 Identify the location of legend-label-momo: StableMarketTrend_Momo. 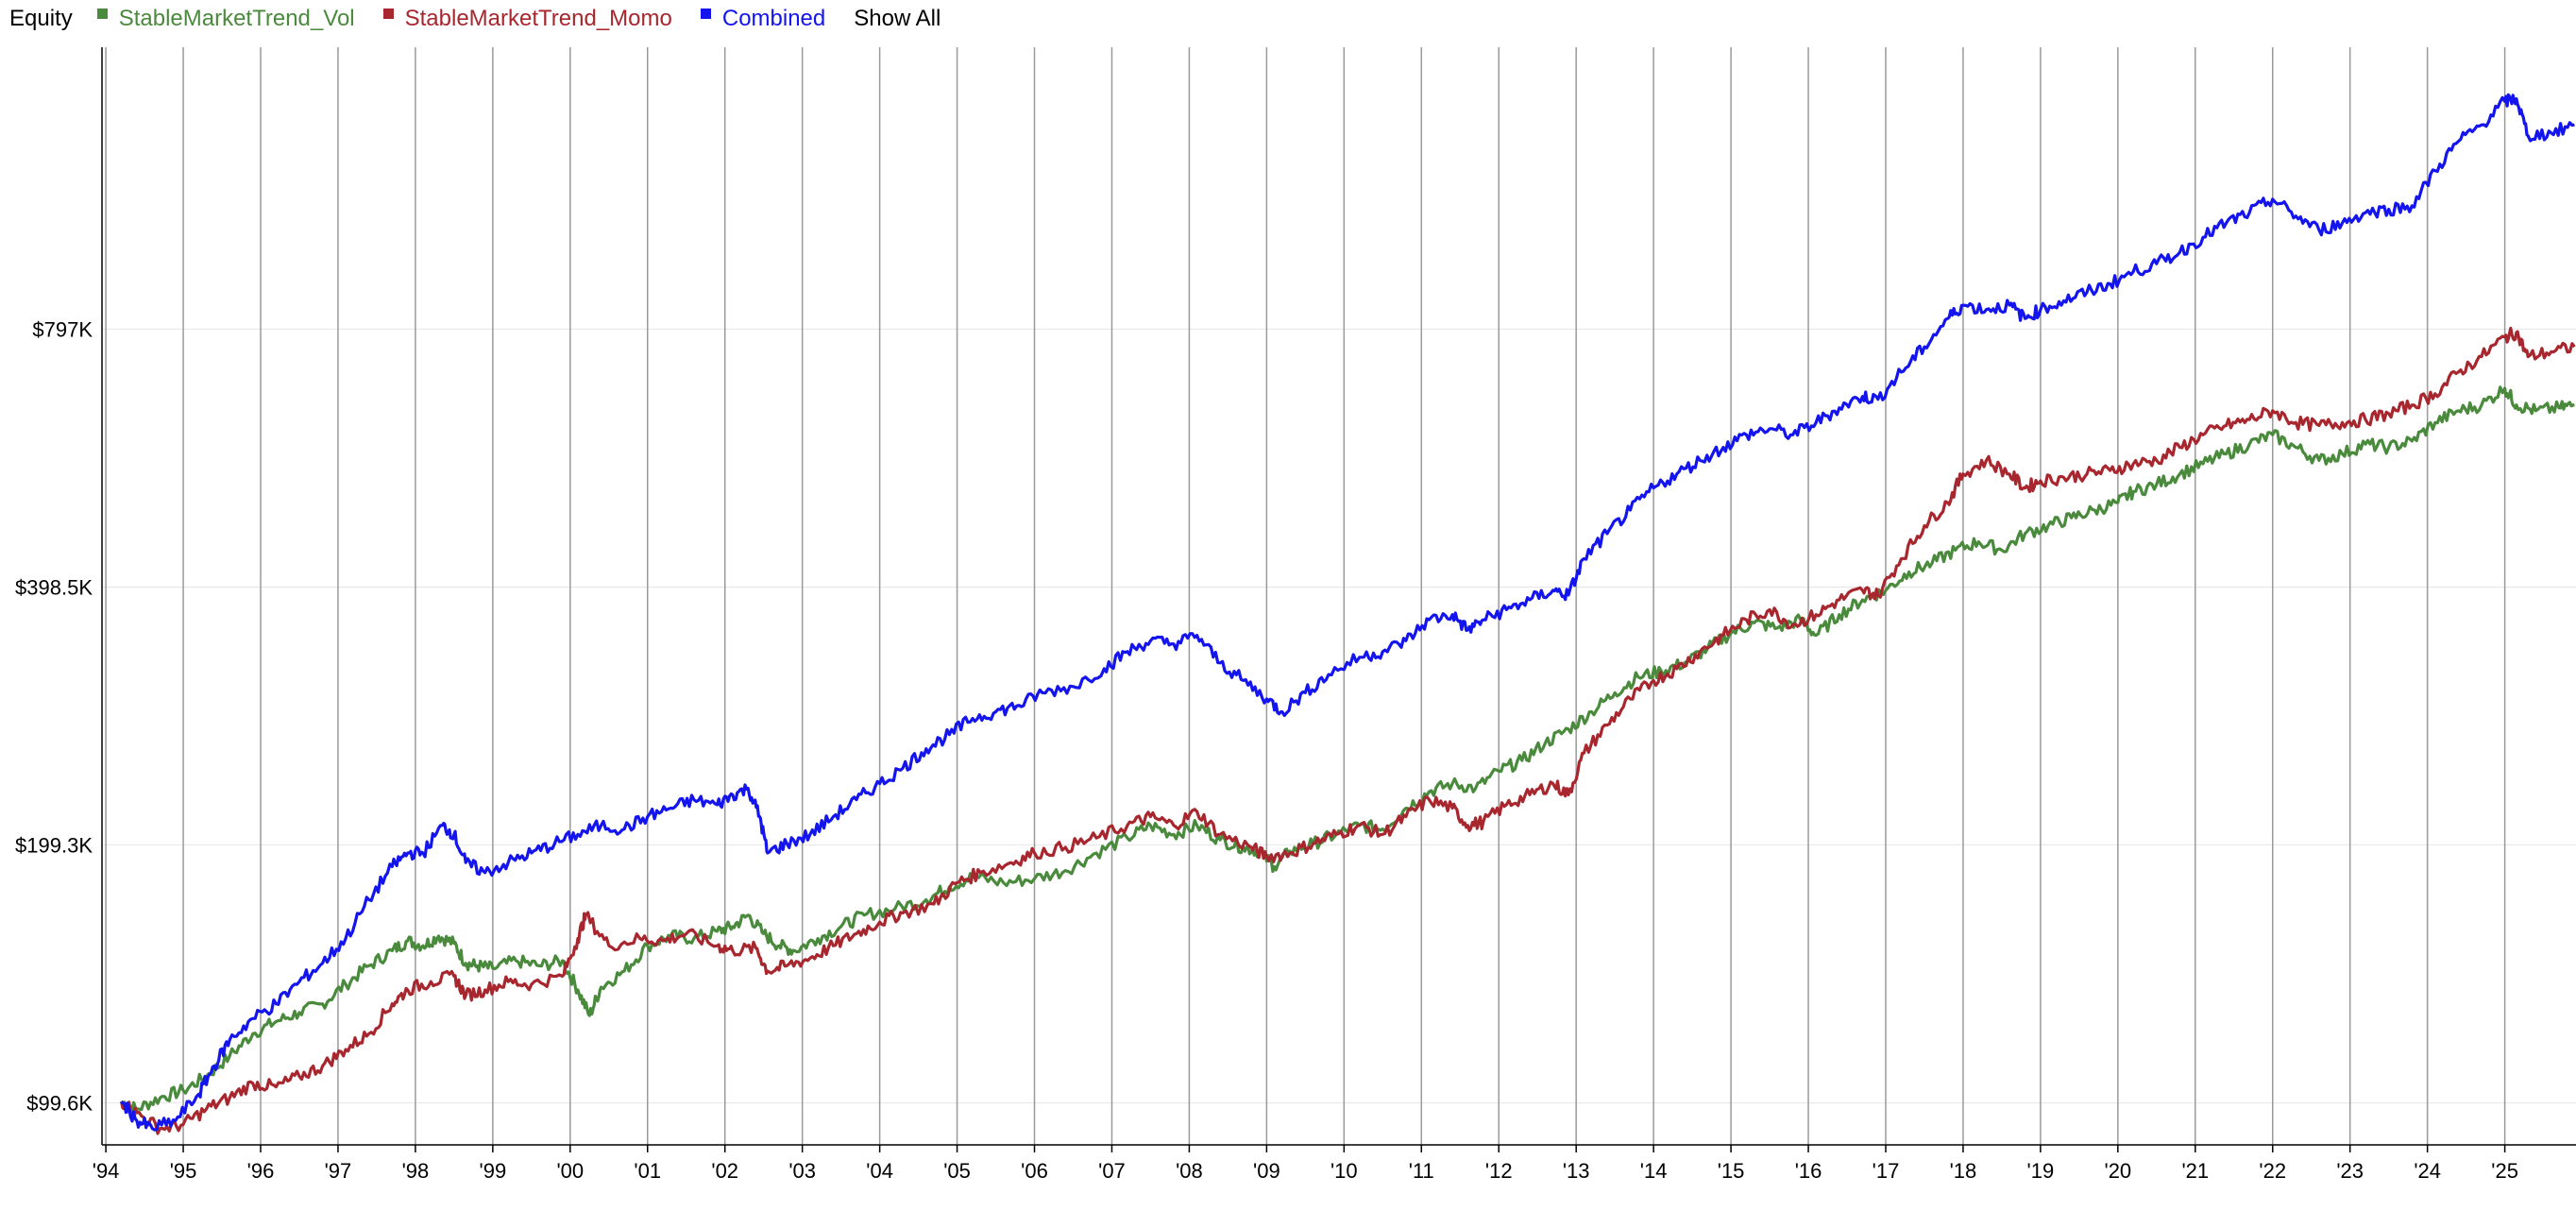
(538, 18).